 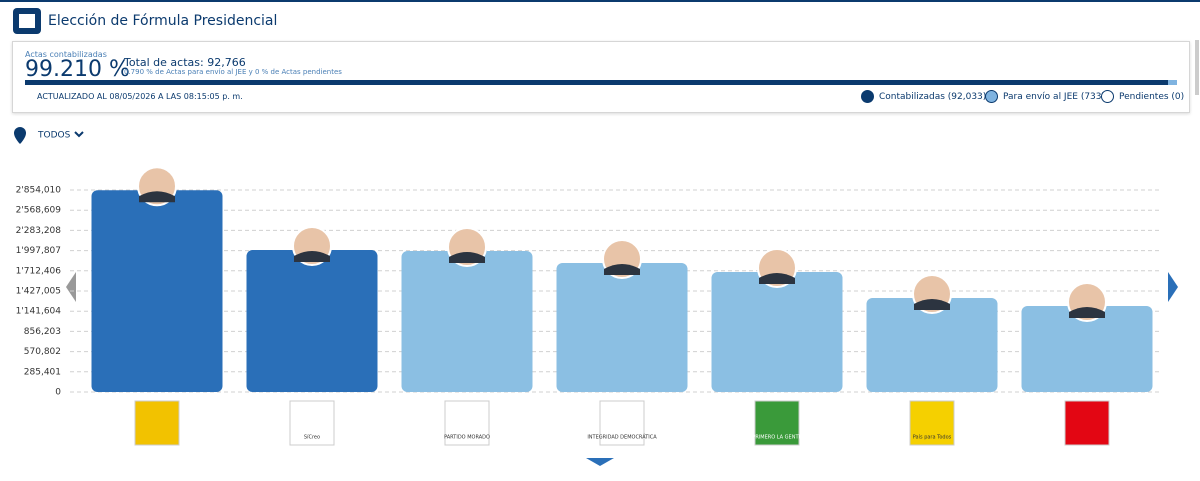 What do you see at coordinates (58, 393) in the screenshot?
I see `y-tick-label: 0` at bounding box center [58, 393].